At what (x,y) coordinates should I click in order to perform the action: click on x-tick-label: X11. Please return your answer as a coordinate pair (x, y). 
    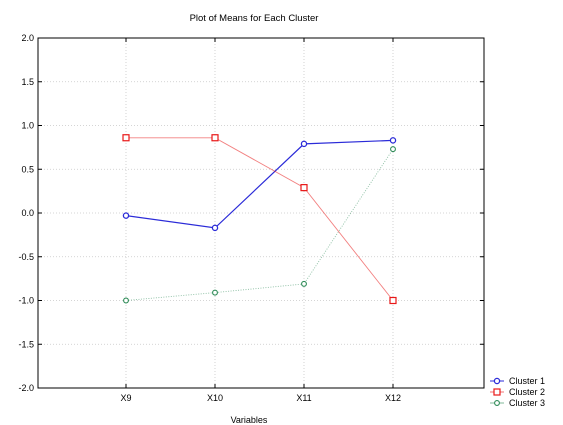
    Looking at the image, I should click on (303, 398).